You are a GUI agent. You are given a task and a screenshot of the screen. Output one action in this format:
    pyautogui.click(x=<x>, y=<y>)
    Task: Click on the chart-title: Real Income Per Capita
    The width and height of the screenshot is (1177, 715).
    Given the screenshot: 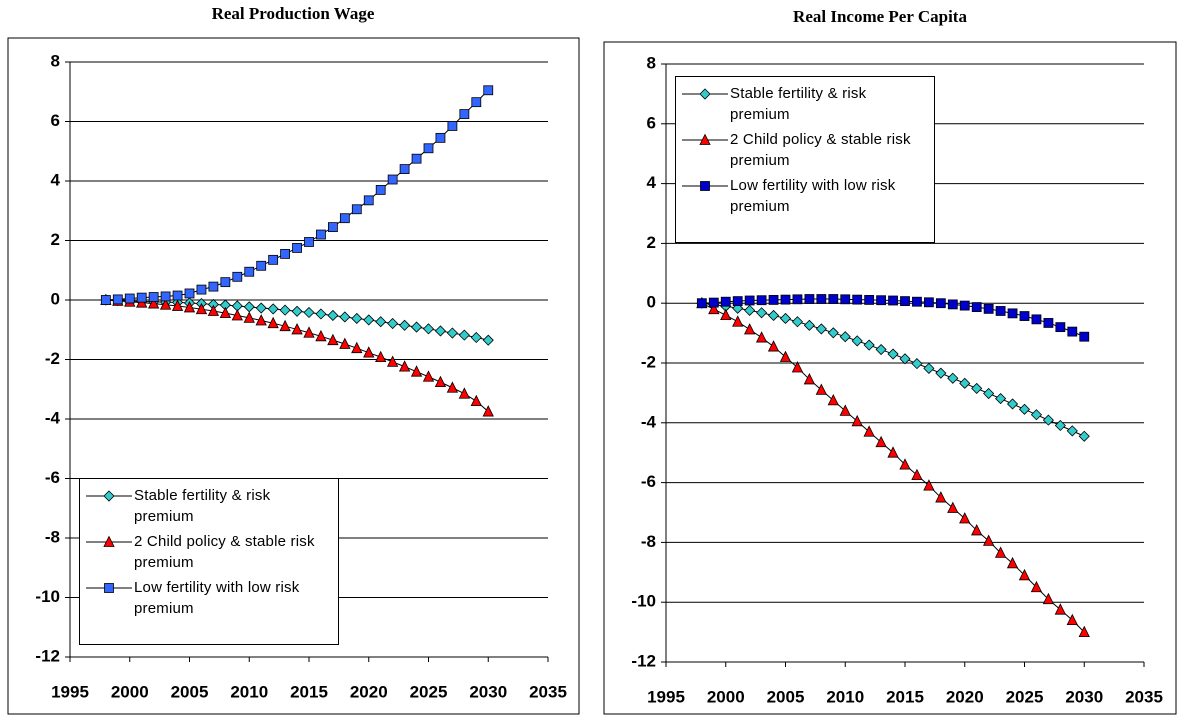 What is the action you would take?
    pyautogui.click(x=880, y=16)
    